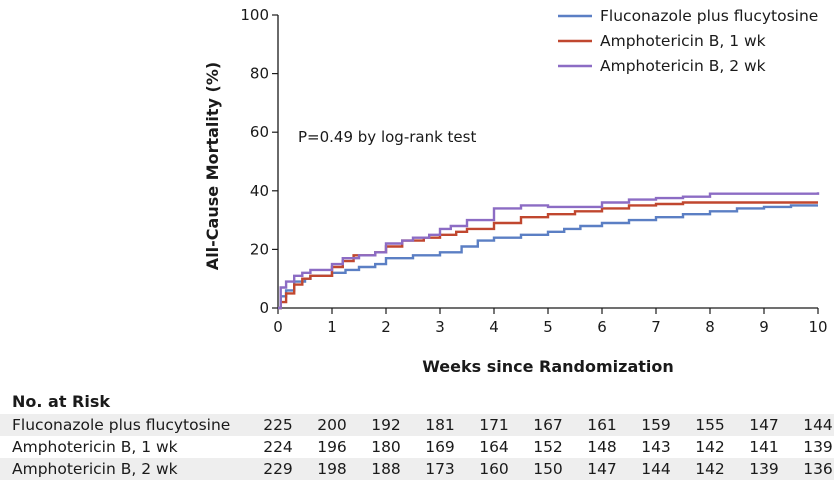 The width and height of the screenshot is (834, 484). Describe the element at coordinates (548, 425) in the screenshot. I see `risk-value: 167` at that location.